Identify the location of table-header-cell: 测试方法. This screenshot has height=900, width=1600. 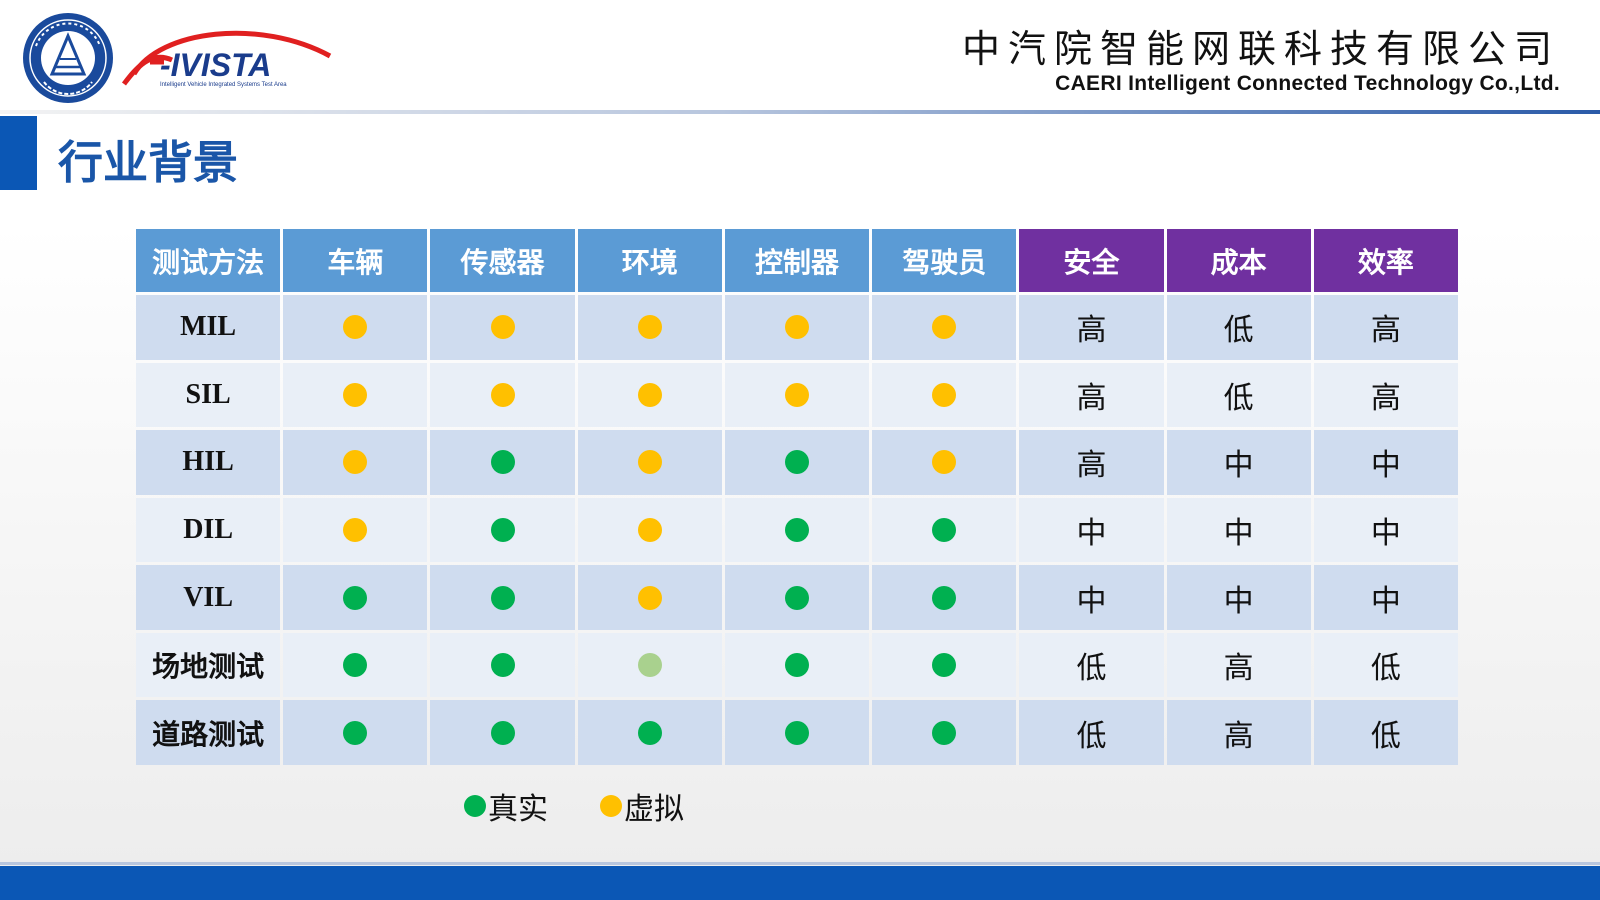
(208, 260).